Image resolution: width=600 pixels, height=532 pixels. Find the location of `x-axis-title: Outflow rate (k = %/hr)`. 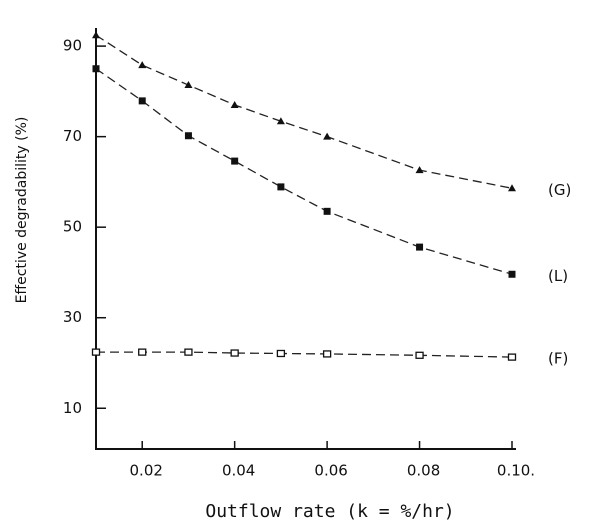

x-axis-title: Outflow rate (k = %/hr) is located at coordinates (329, 511).